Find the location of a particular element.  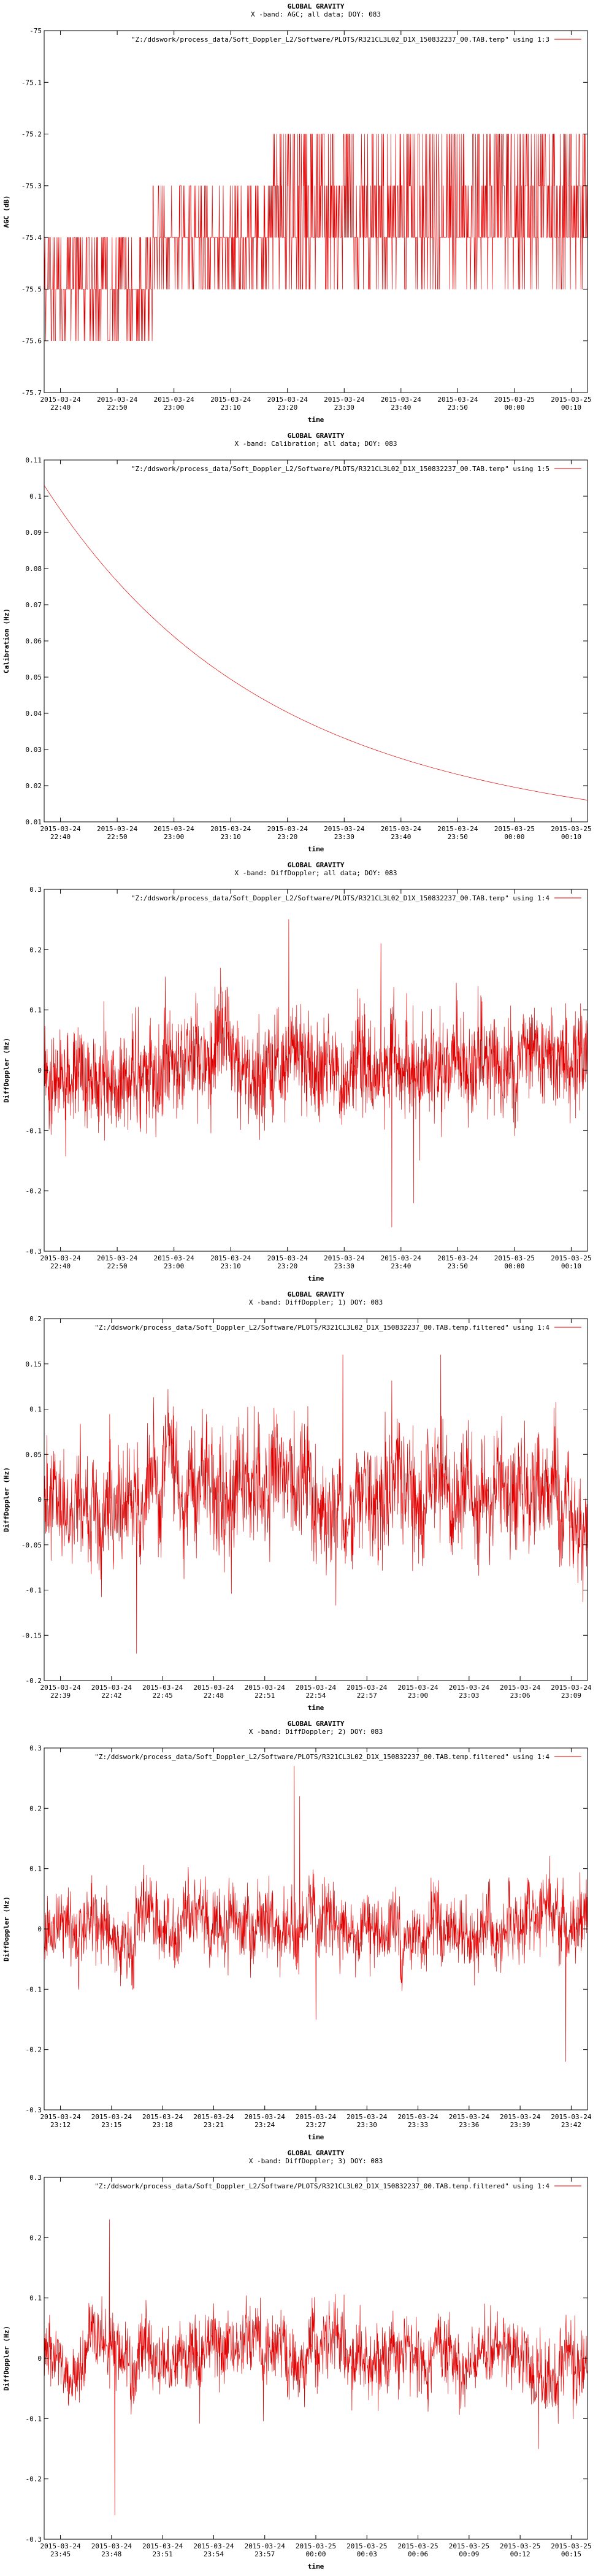

x-tick-time: 22:50 is located at coordinates (117, 837).